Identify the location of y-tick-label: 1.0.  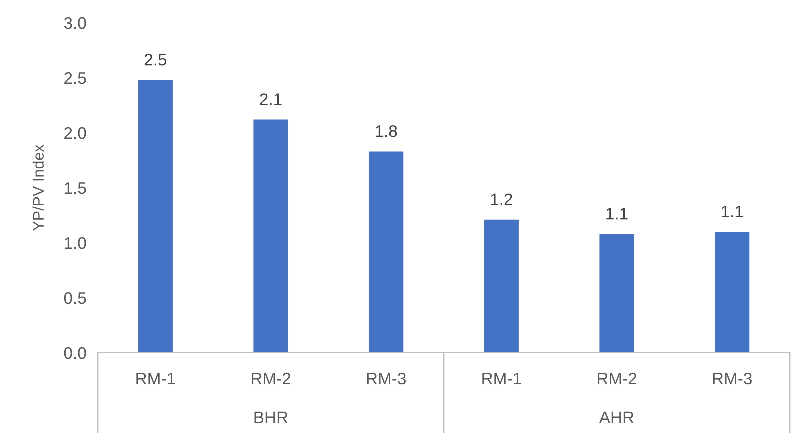
(75, 243).